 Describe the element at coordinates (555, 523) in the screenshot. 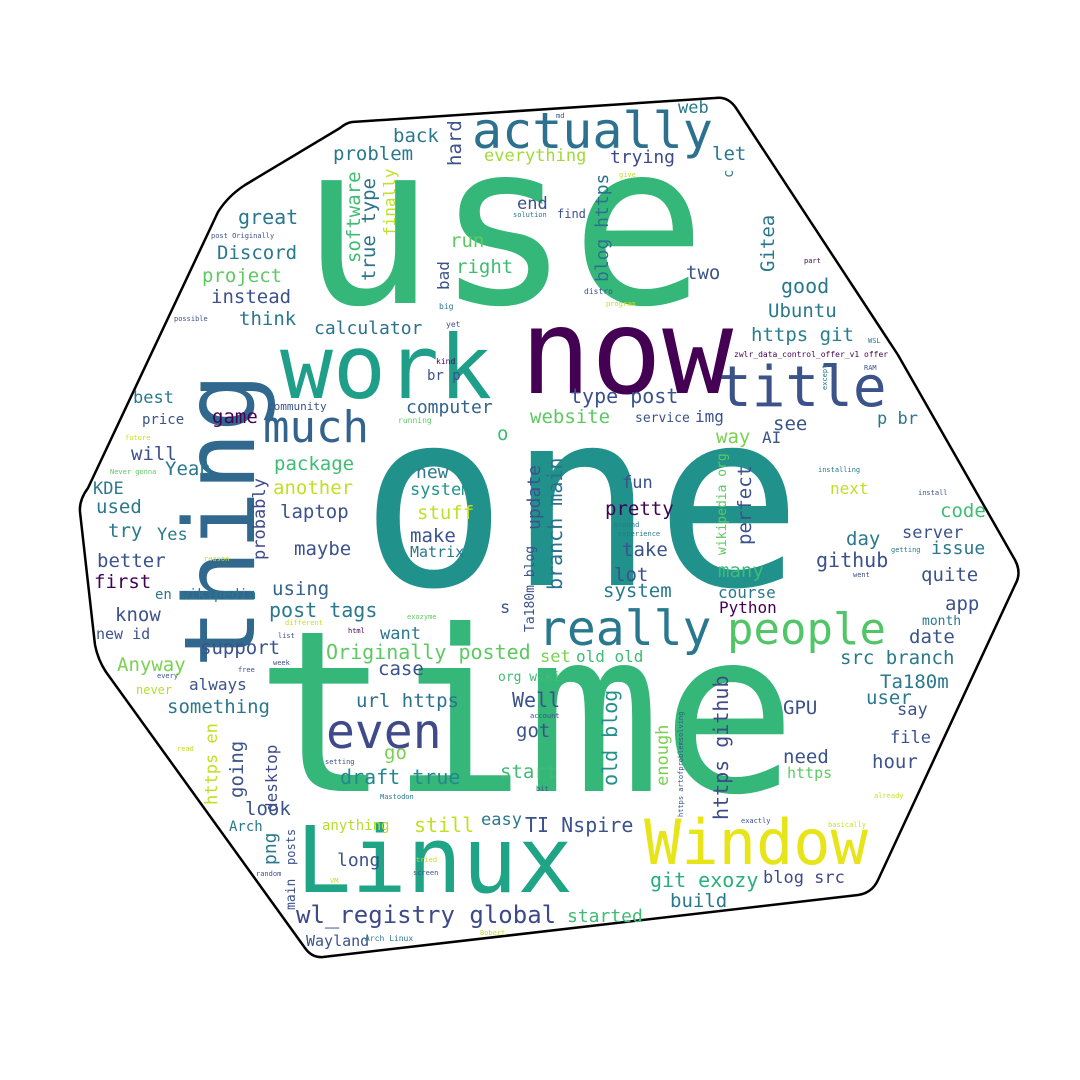

I see `word-branch-main: branch main` at that location.